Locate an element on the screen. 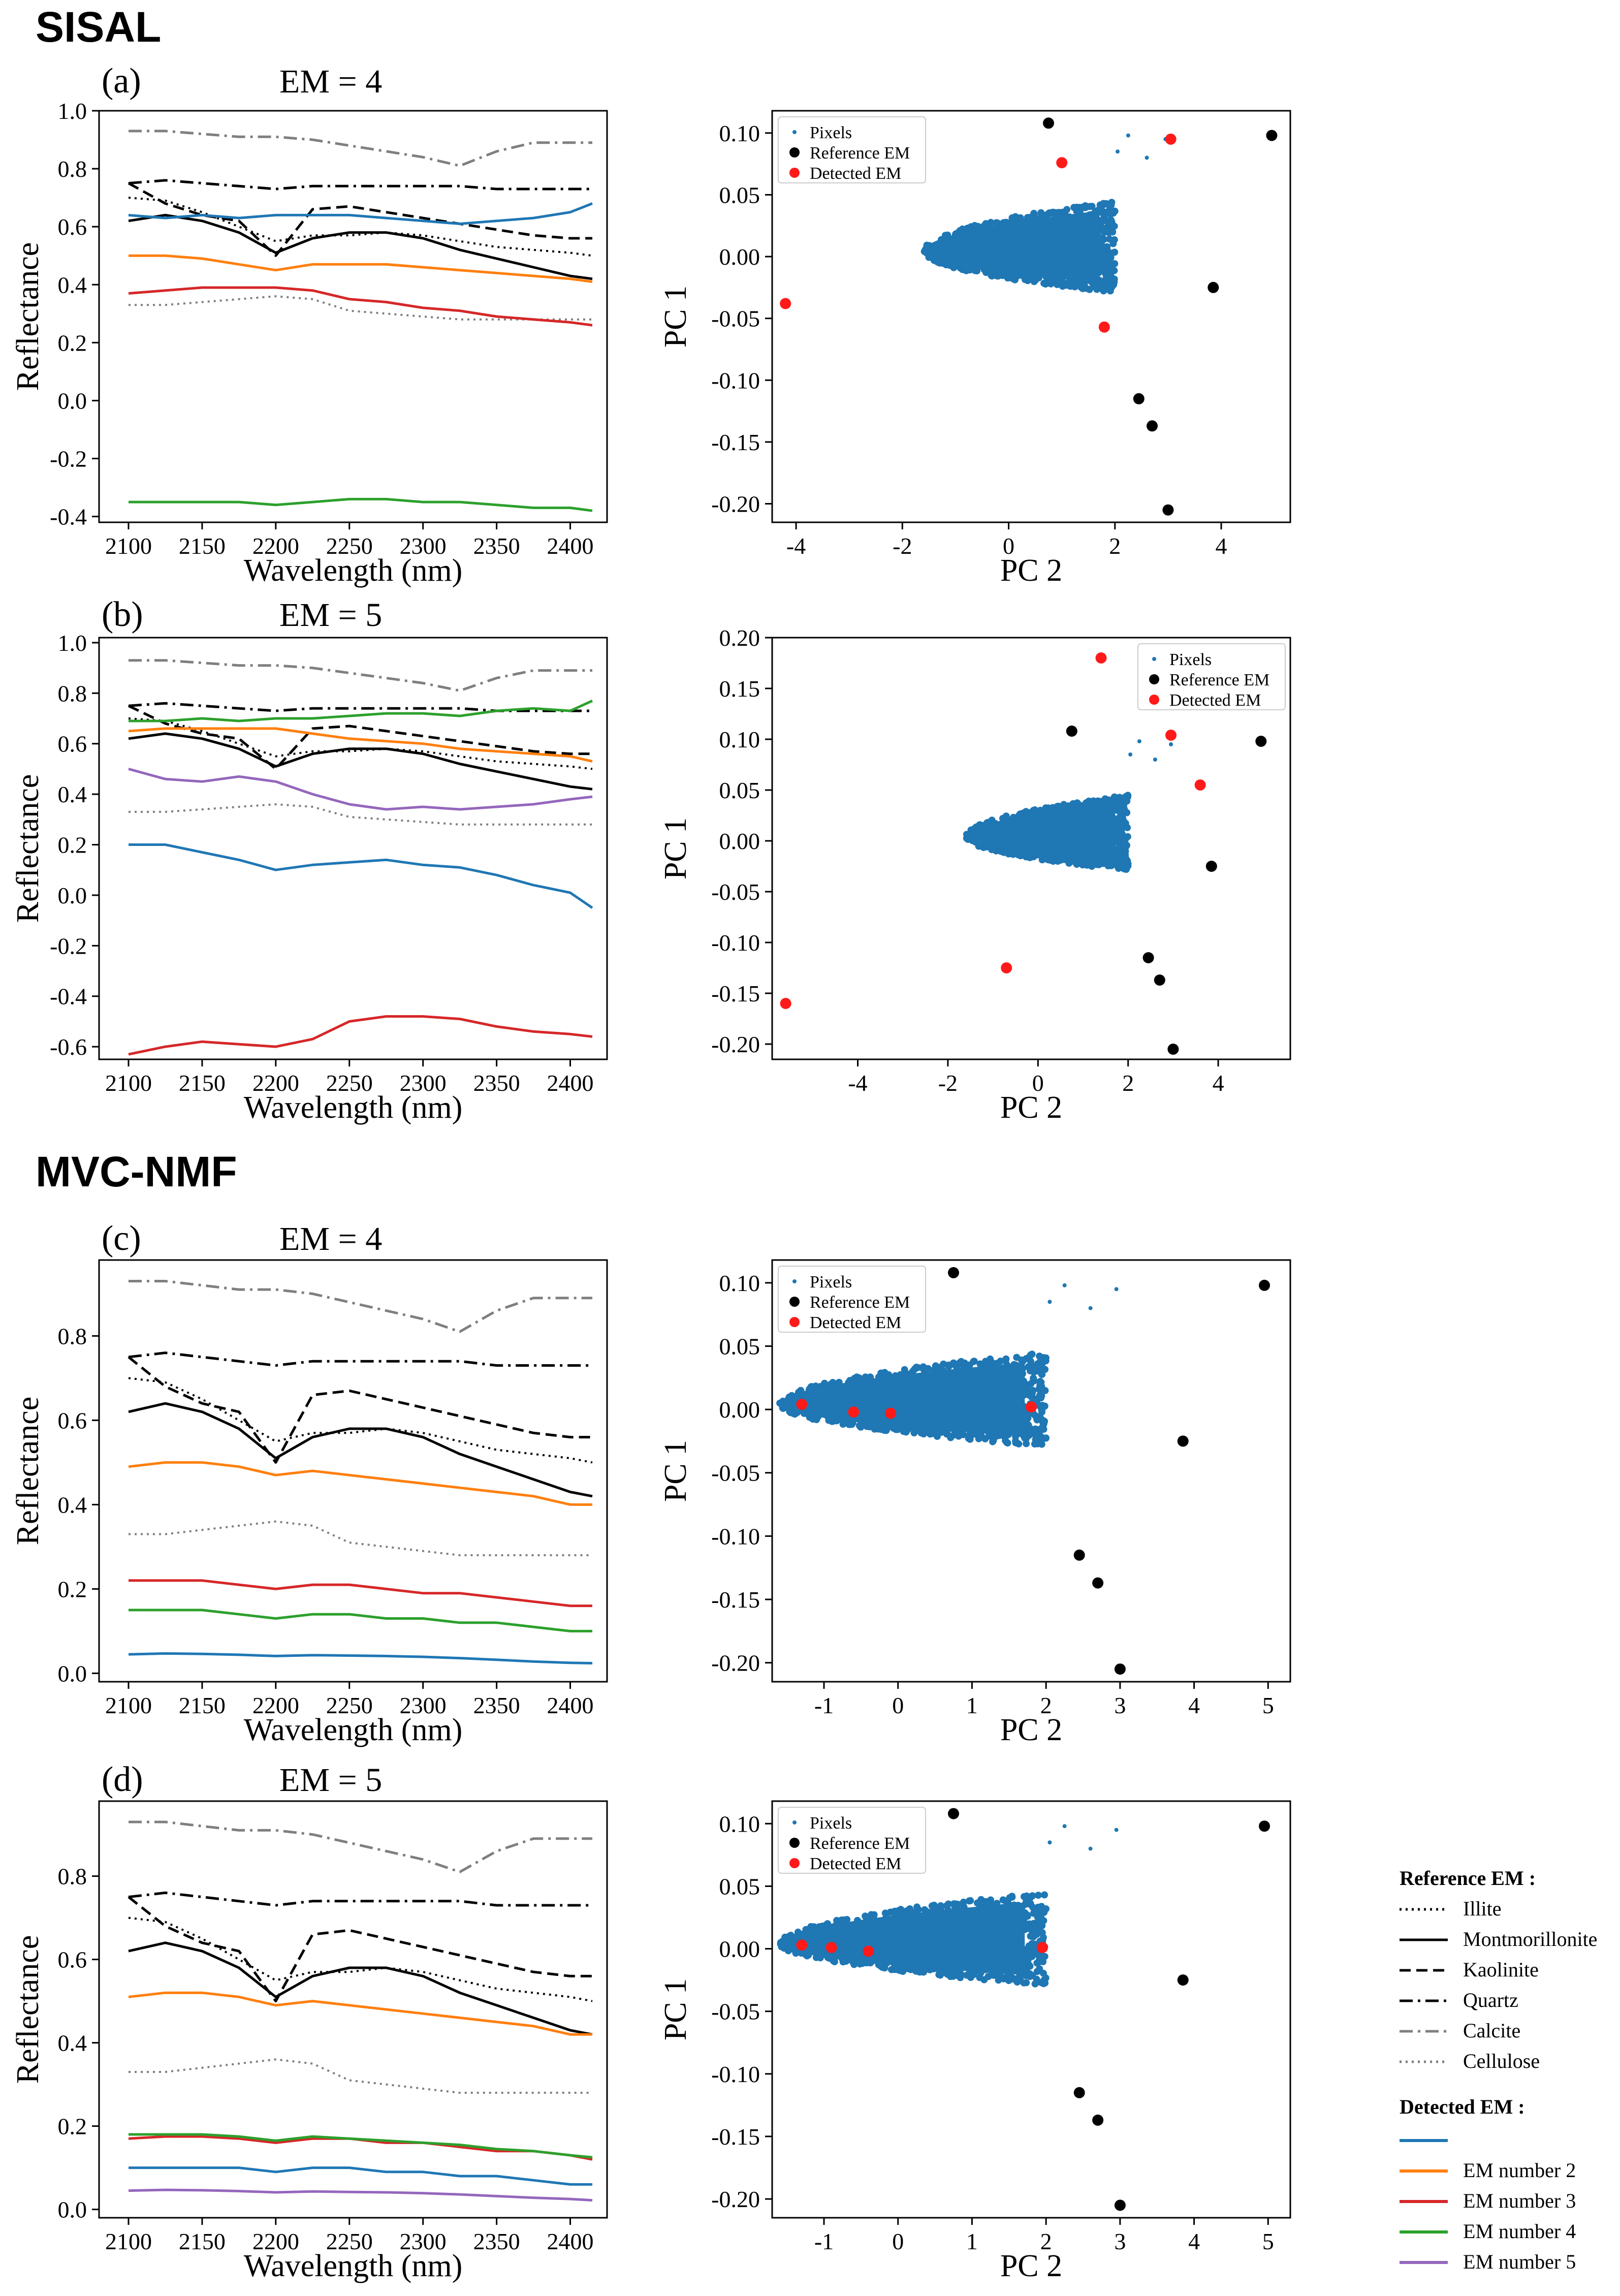 The image size is (1620, 2296). y-tick-label: 0.00 is located at coordinates (739, 257).